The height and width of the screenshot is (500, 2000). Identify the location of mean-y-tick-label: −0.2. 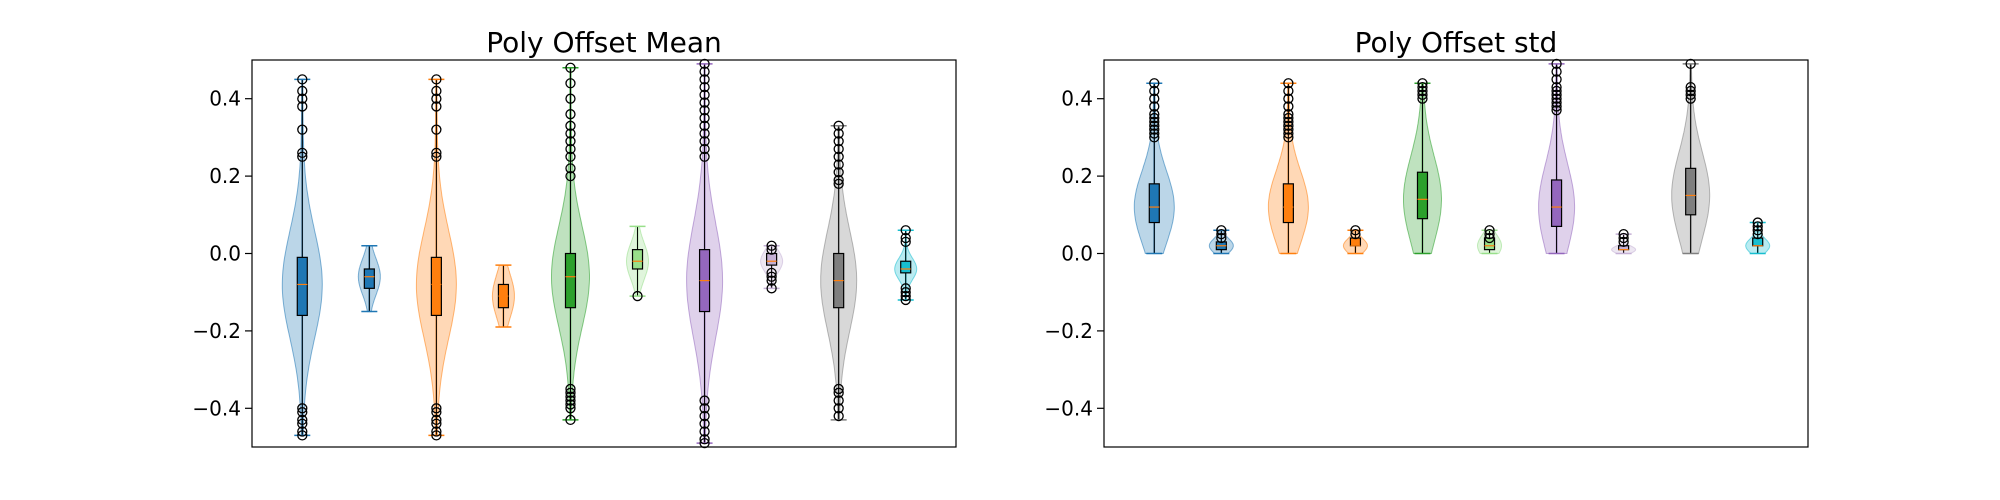
(216, 331).